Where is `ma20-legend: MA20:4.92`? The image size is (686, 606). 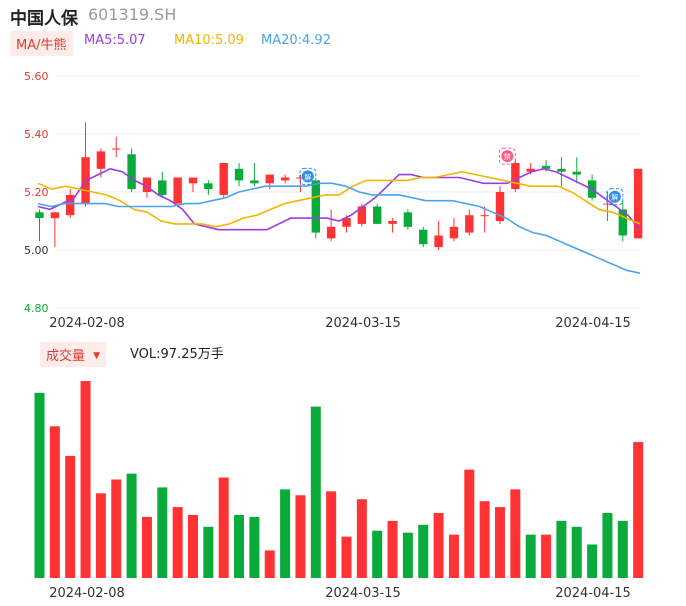 ma20-legend: MA20:4.92 is located at coordinates (296, 40).